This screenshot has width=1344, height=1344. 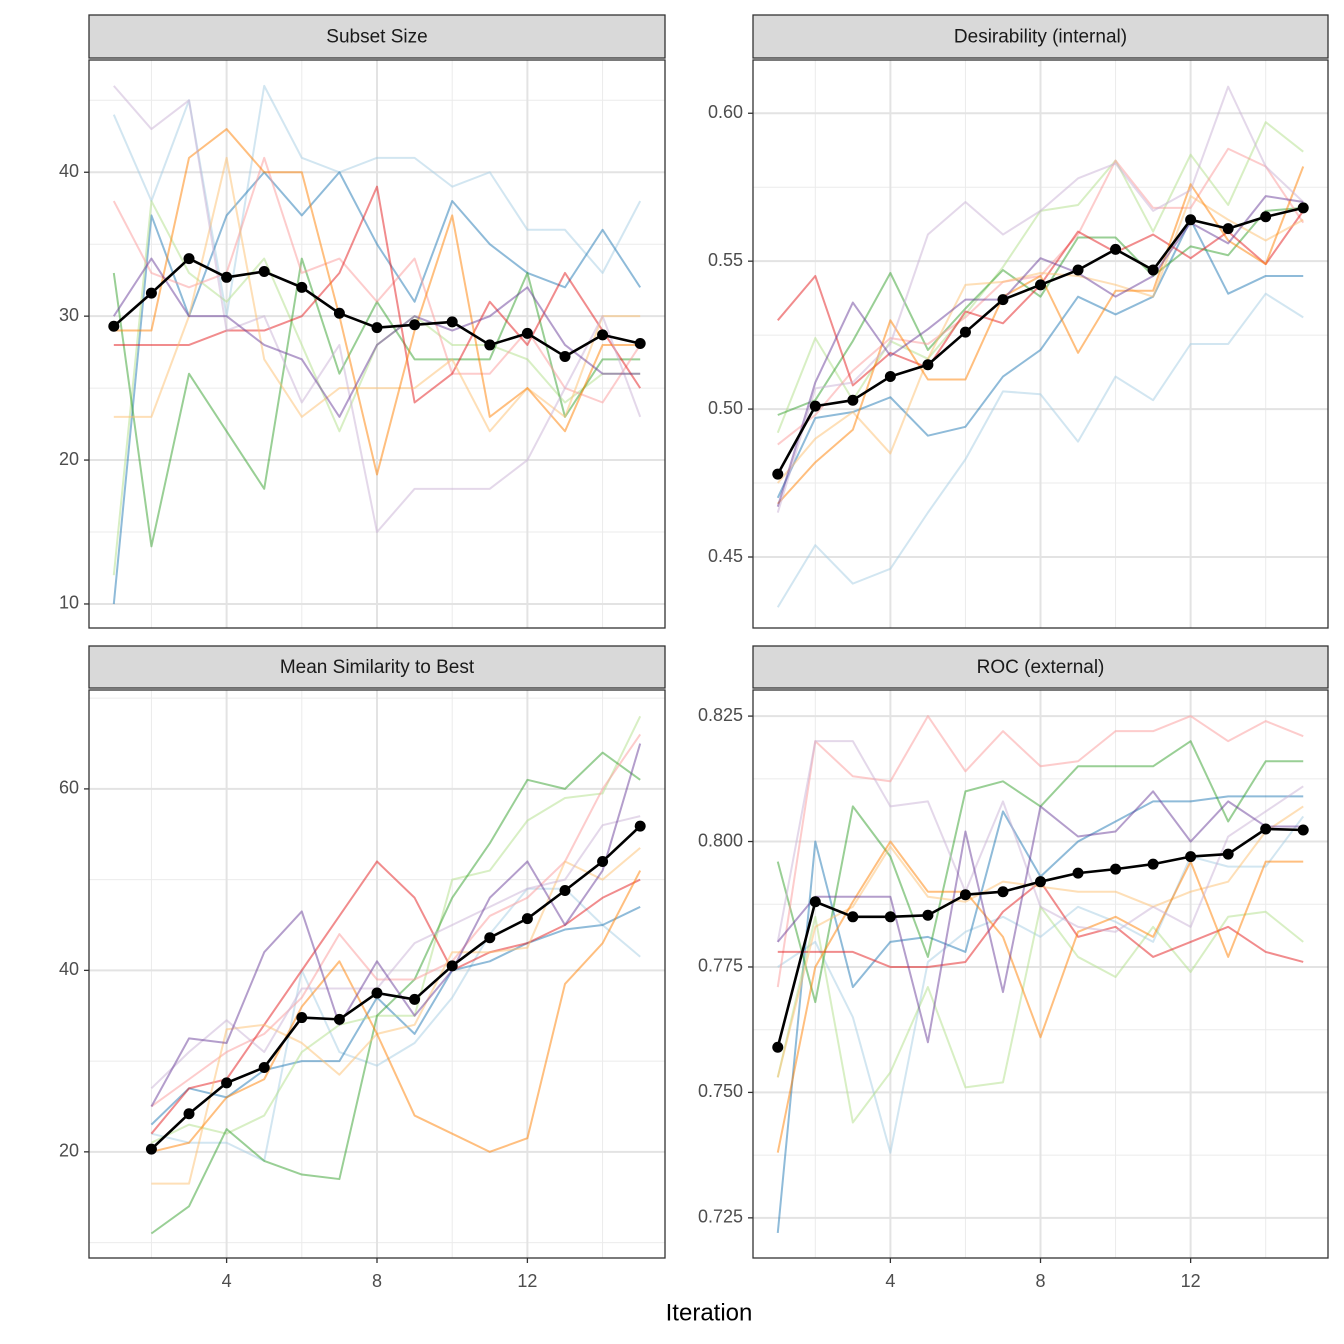 I want to click on strip-title: Subset Size, so click(x=376, y=37).